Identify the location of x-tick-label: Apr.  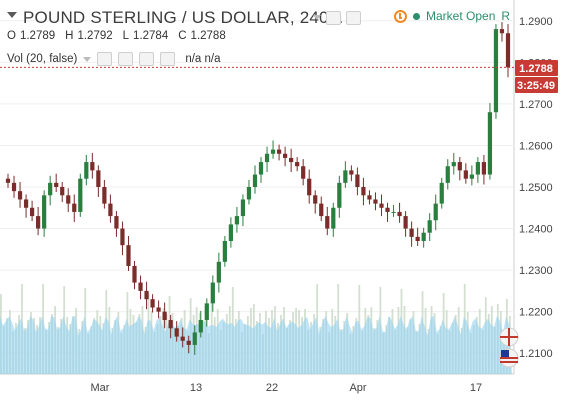
(357, 388).